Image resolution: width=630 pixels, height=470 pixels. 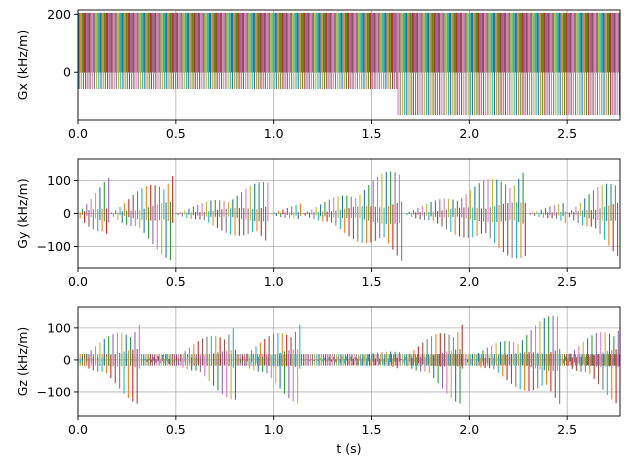 What do you see at coordinates (372, 281) in the screenshot?
I see `x-tick-label: 1.5` at bounding box center [372, 281].